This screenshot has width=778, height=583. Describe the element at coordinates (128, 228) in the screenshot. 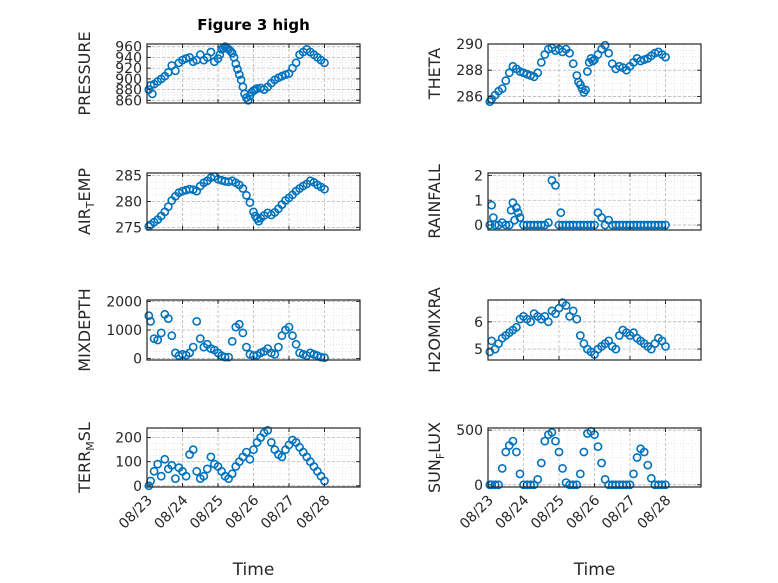

I see `y-tick-label: 275` at that location.